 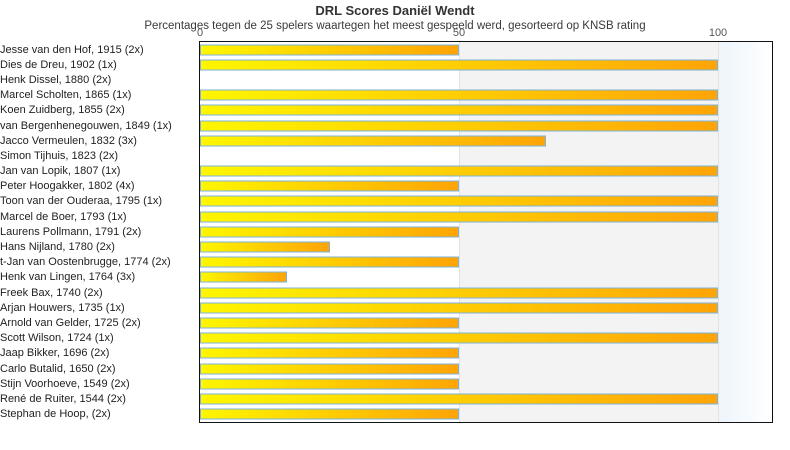 What do you see at coordinates (57, 338) in the screenshot?
I see `category-label: Scott Wilson, 1724 (1x)` at bounding box center [57, 338].